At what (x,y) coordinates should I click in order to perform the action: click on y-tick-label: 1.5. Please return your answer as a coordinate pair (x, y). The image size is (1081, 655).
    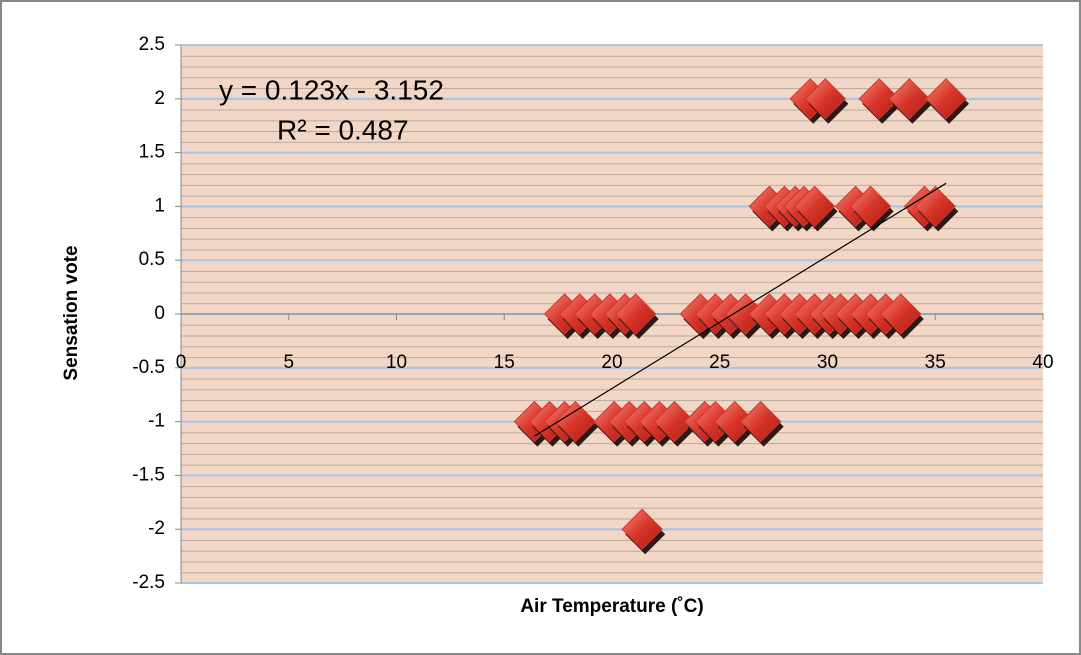
    Looking at the image, I should click on (152, 152).